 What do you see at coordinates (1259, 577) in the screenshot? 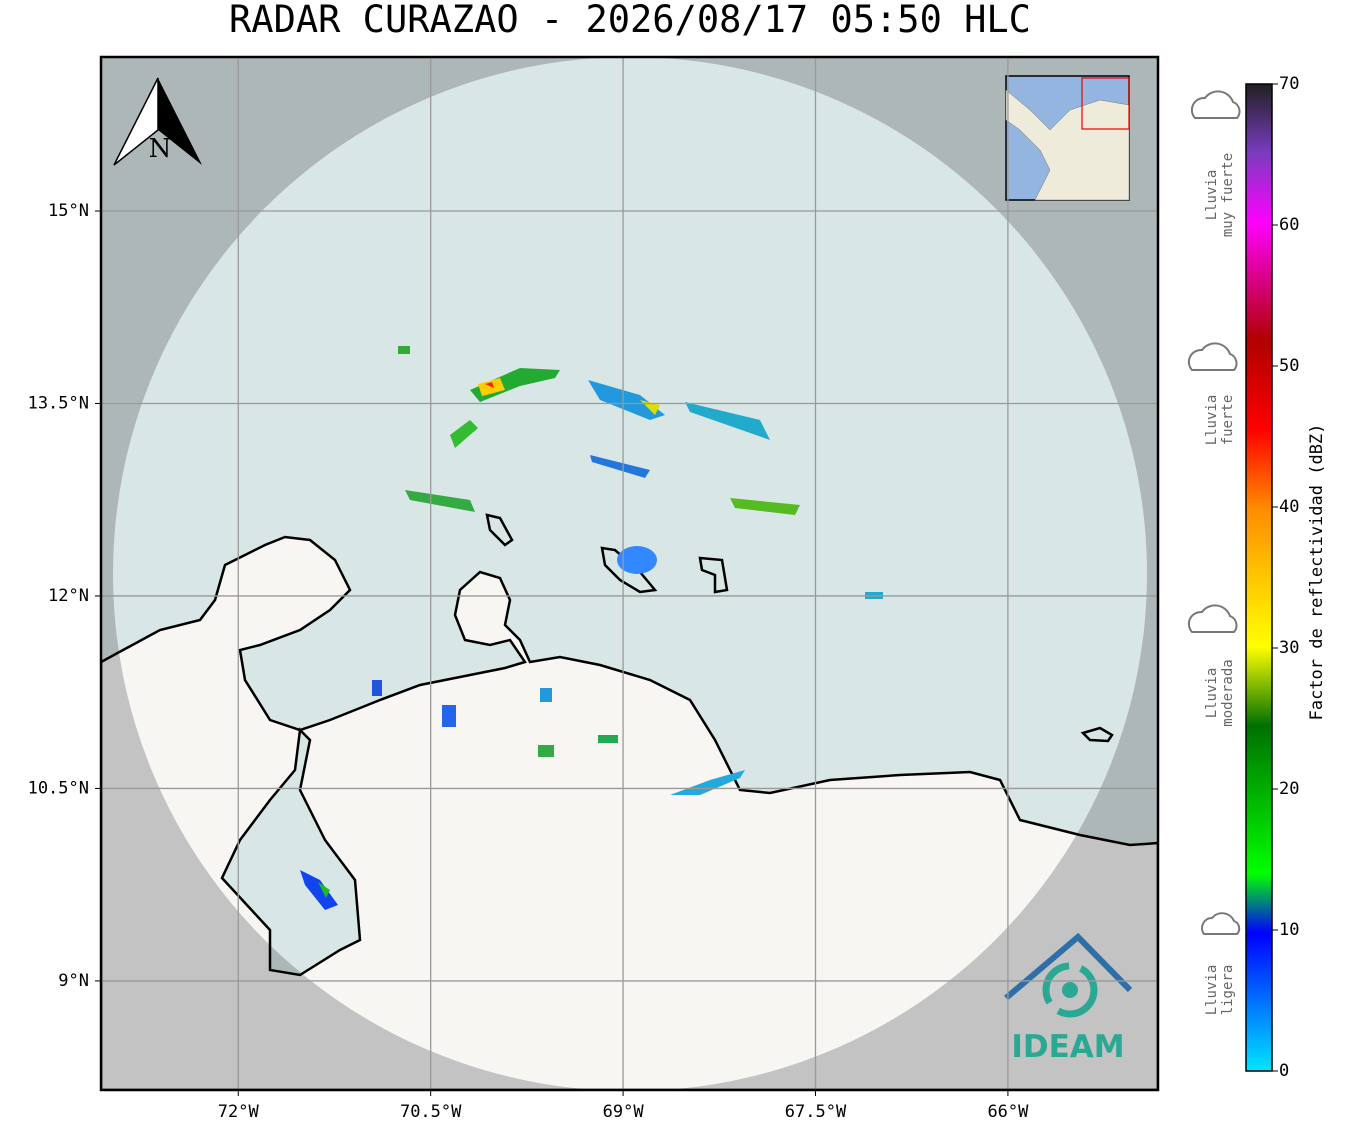
I see `colorbar` at bounding box center [1259, 577].